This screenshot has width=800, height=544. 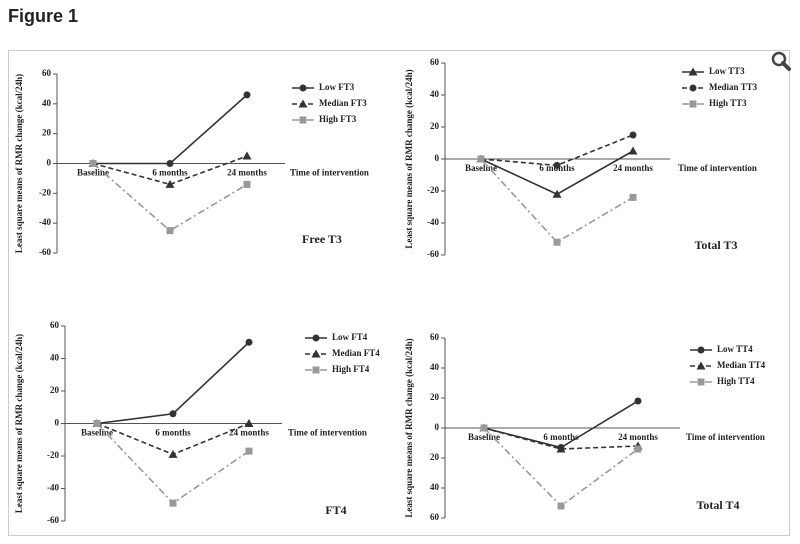 What do you see at coordinates (741, 365) in the screenshot?
I see `legend-label: Median TT4` at bounding box center [741, 365].